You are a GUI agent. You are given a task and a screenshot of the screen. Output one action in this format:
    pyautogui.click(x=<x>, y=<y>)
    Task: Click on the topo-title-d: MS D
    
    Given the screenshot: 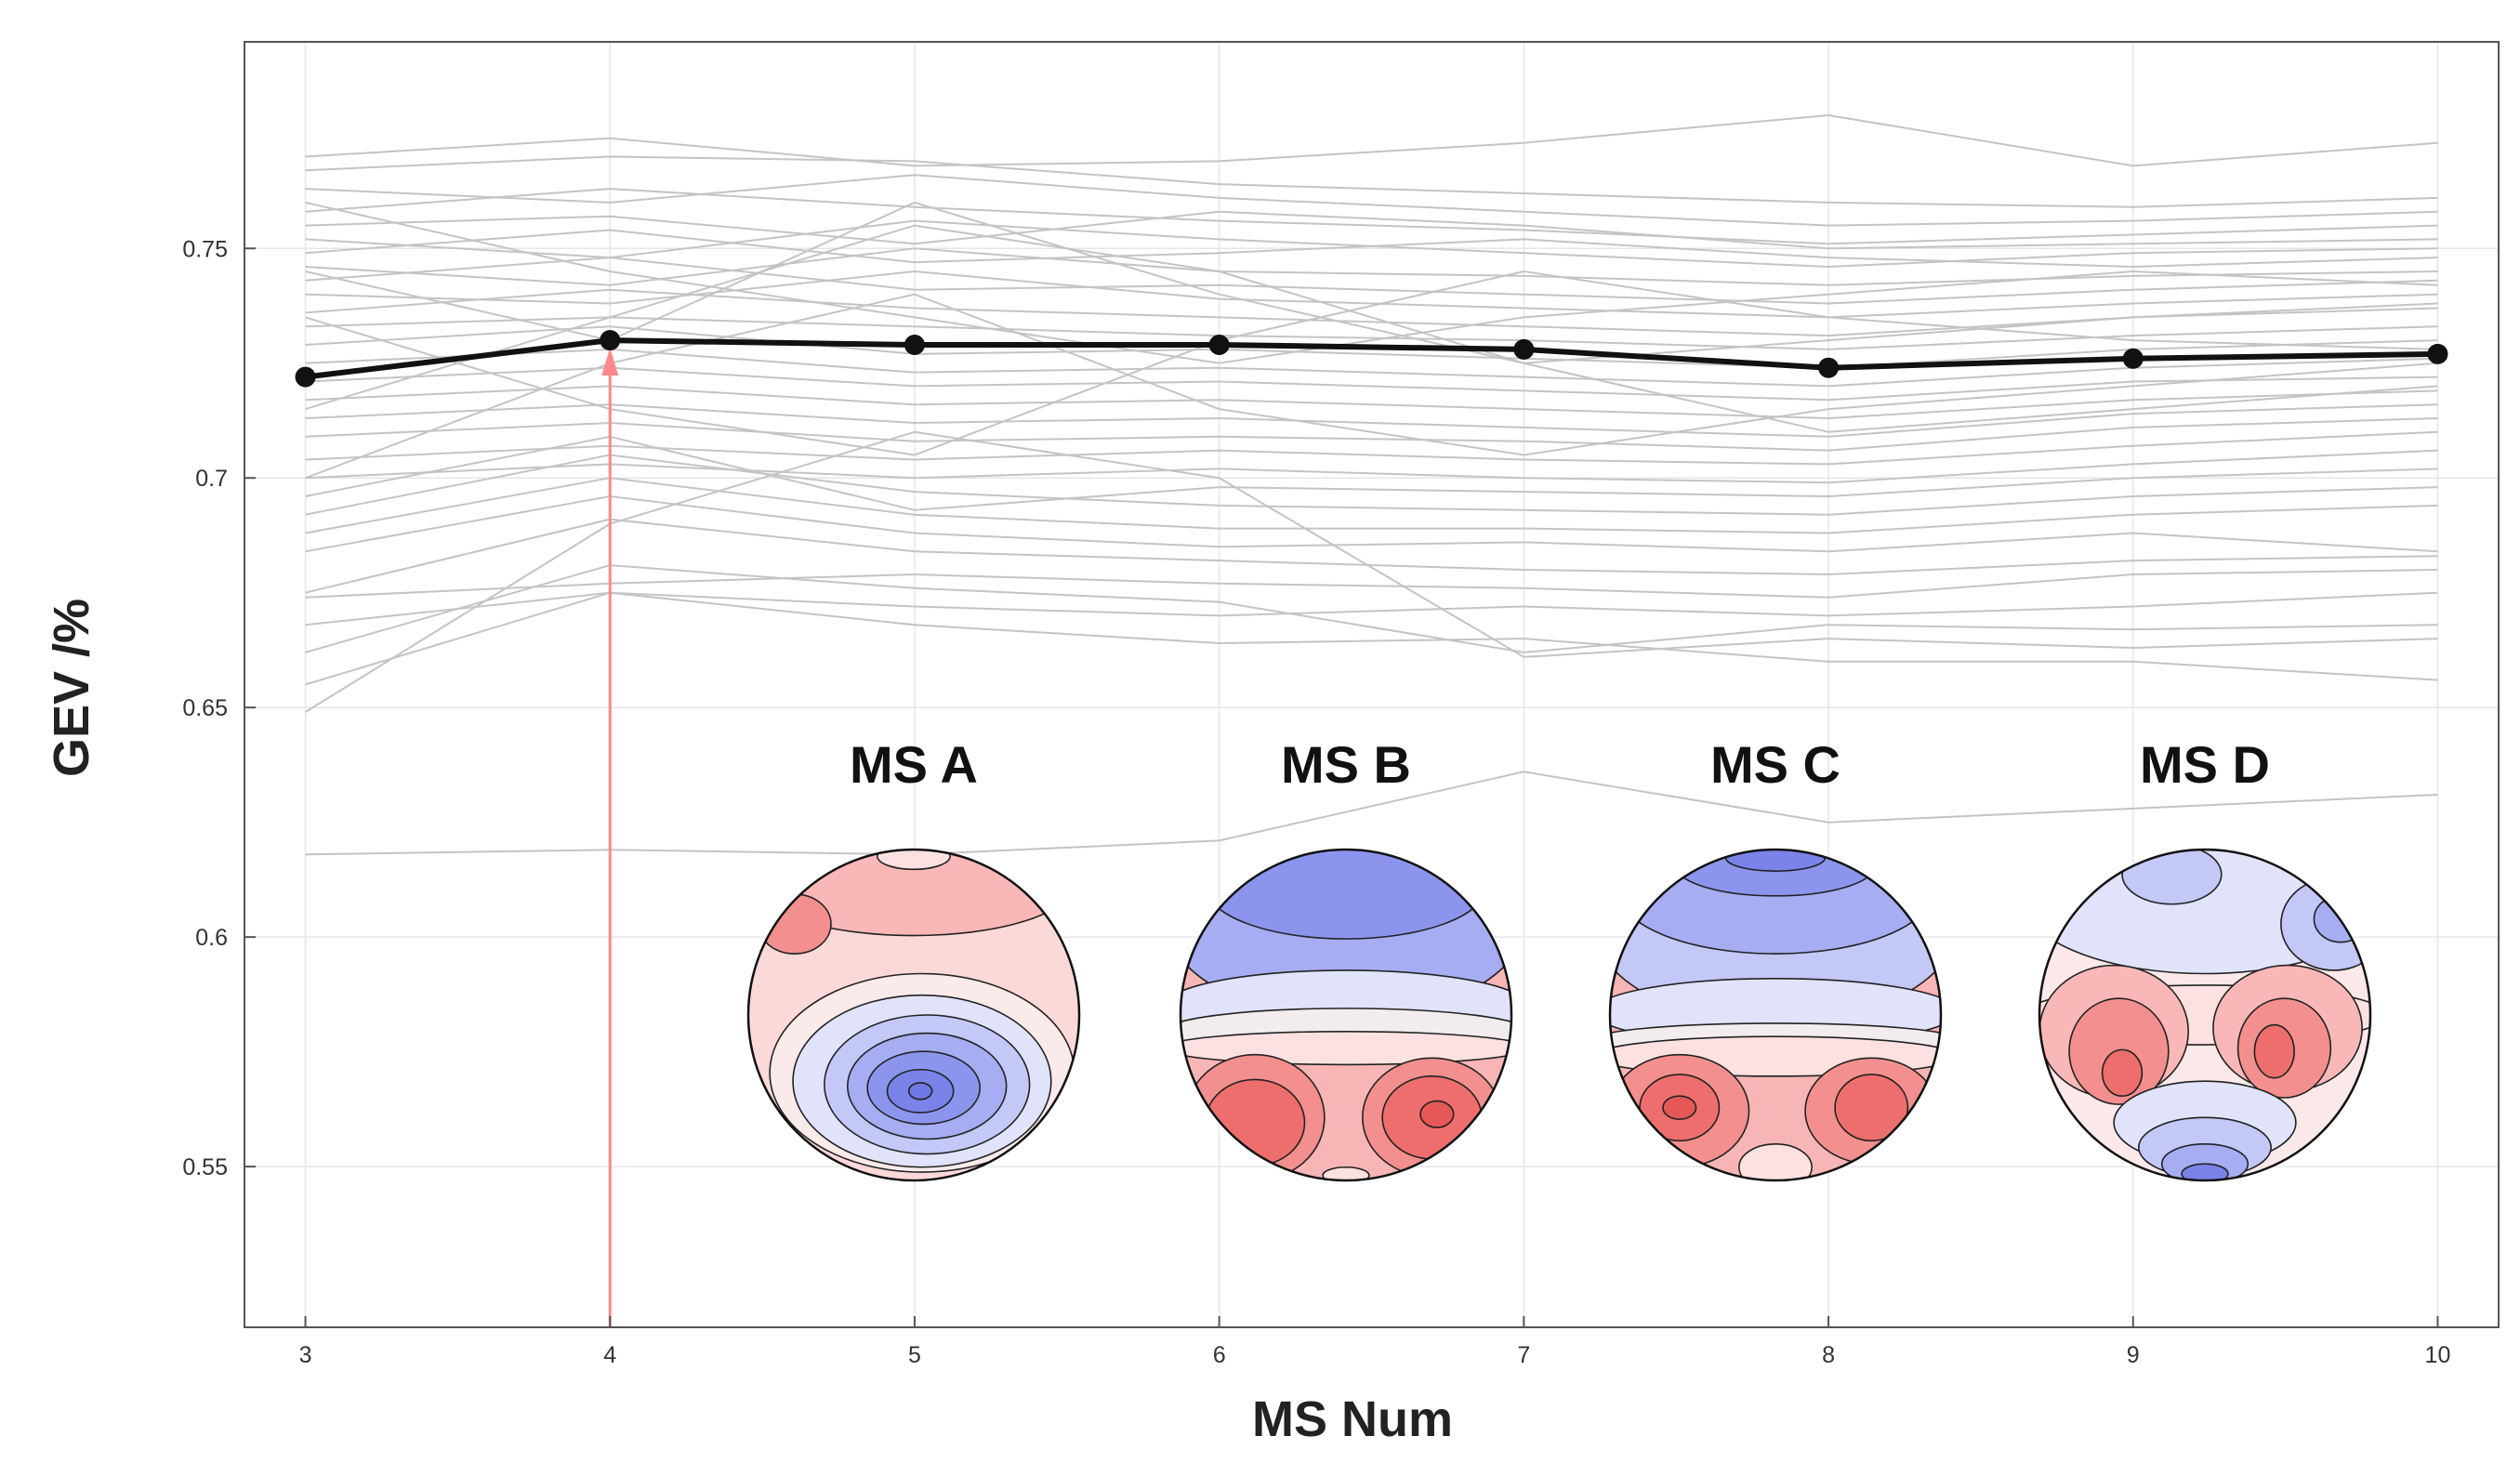 What is the action you would take?
    pyautogui.click(x=2205, y=764)
    